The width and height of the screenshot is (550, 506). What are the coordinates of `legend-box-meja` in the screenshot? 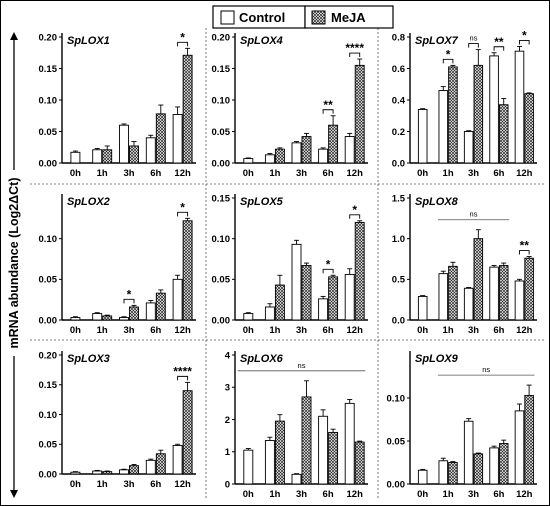 It's located at (349, 17).